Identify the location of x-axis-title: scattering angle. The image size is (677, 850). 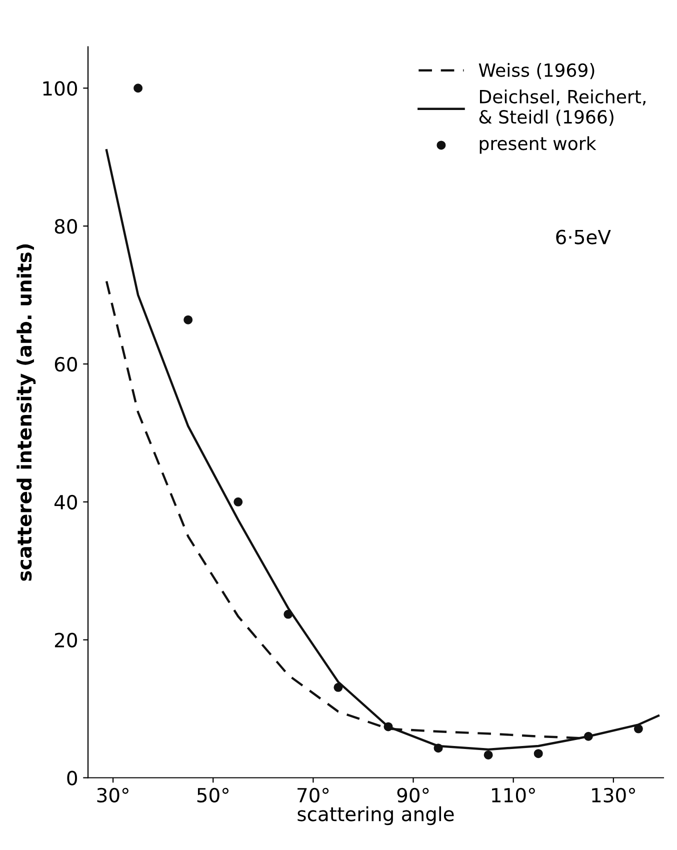
(376, 816).